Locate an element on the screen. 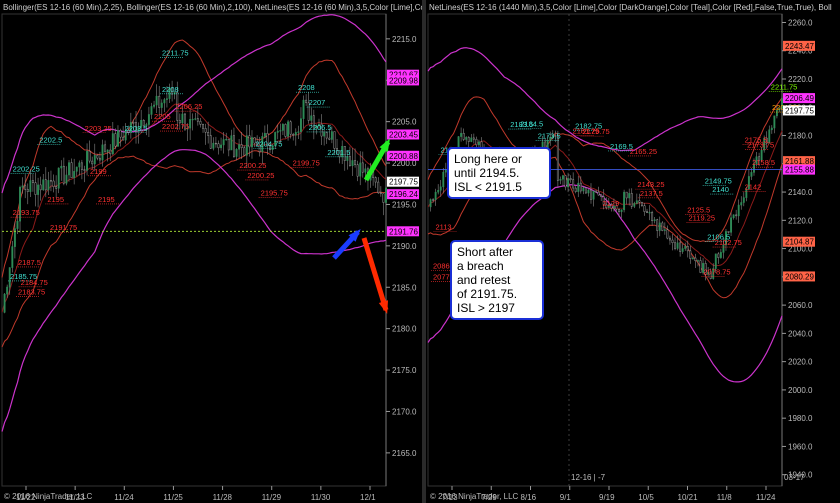 This screenshot has height=503, width=840. level-label: 2202.25 is located at coordinates (26, 168).